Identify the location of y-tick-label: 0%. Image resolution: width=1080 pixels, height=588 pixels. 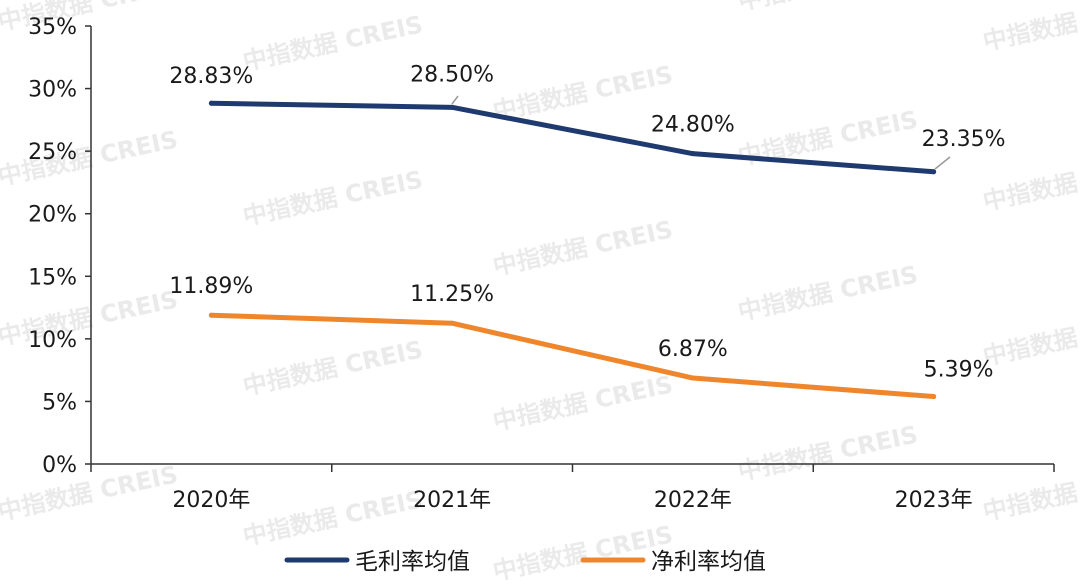
(59, 465).